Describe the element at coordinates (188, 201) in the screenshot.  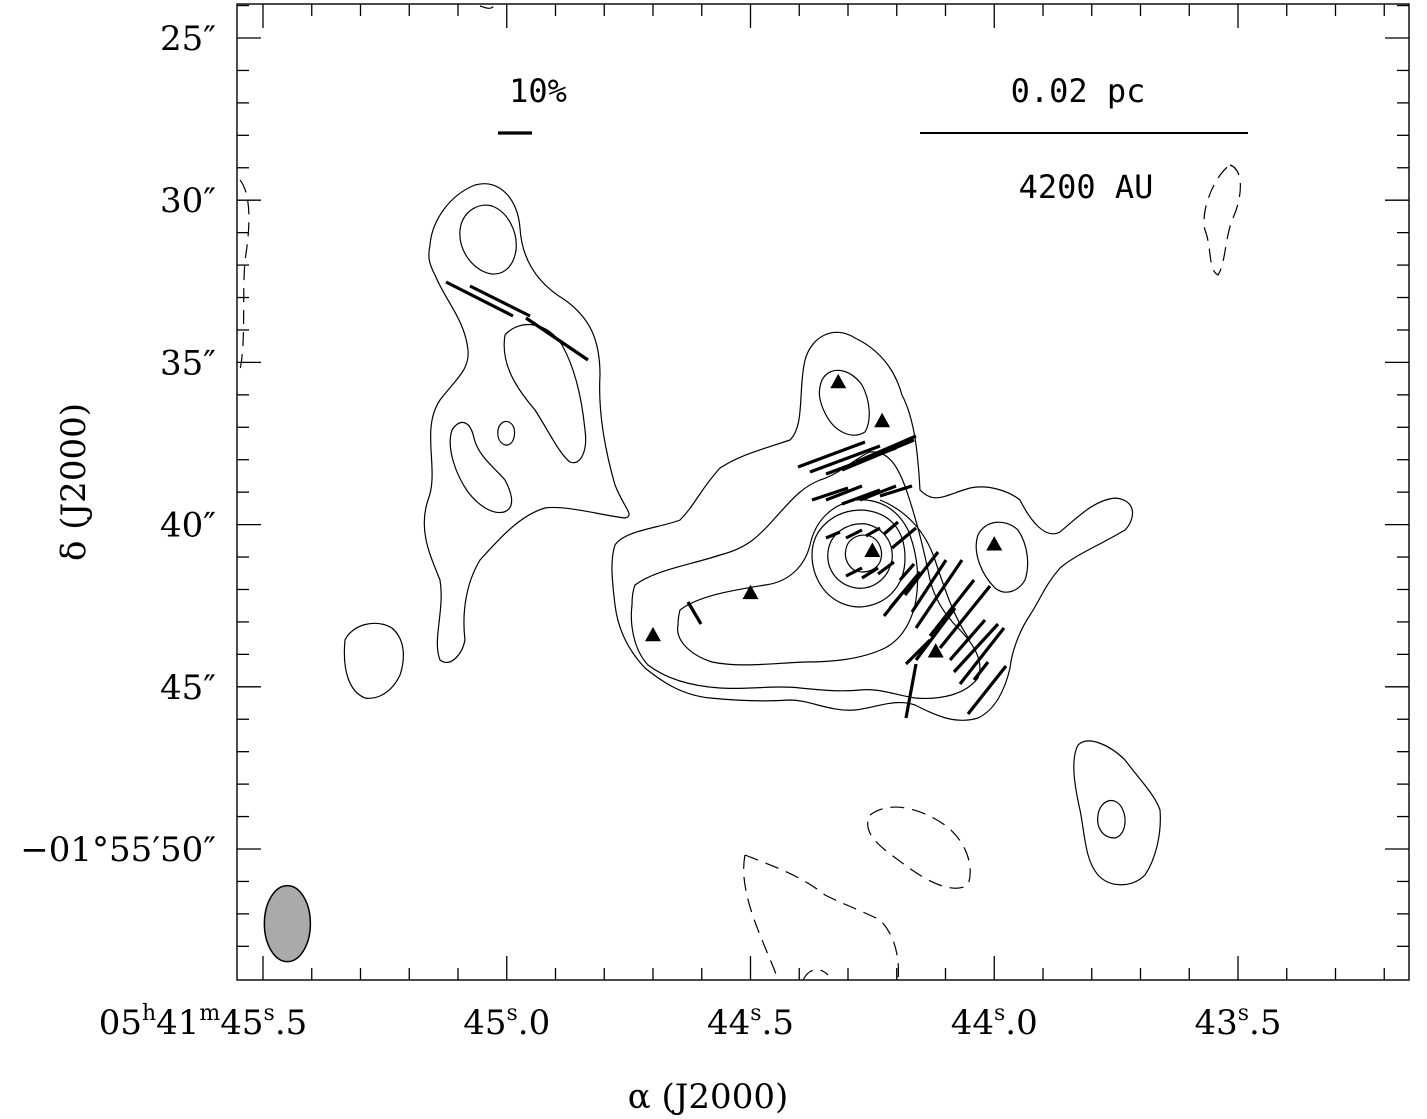
I see `y-tick-label: 30″` at that location.